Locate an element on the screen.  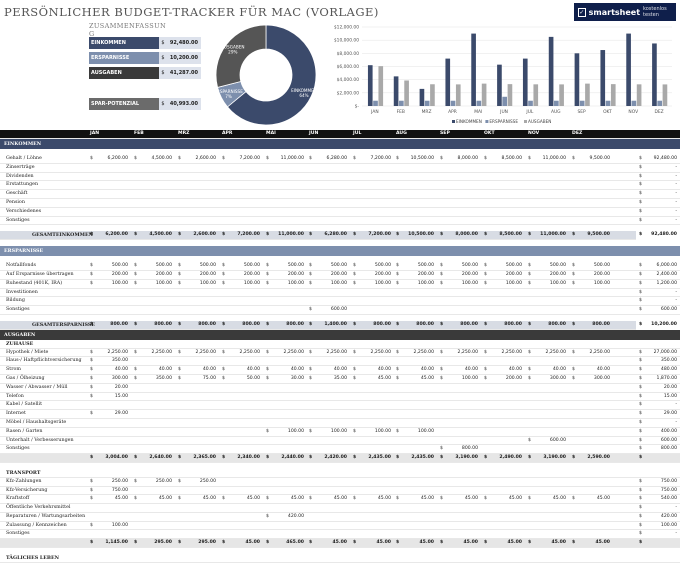
month-cell: $2,440.00 is located at coordinates (285, 458).